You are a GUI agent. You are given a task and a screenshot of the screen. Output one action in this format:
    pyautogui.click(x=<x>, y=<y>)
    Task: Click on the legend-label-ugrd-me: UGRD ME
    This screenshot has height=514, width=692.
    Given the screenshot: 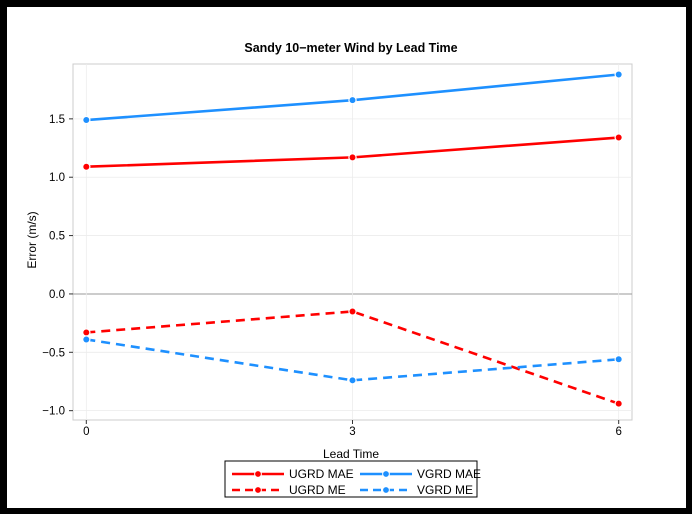 What is the action you would take?
    pyautogui.click(x=317, y=490)
    